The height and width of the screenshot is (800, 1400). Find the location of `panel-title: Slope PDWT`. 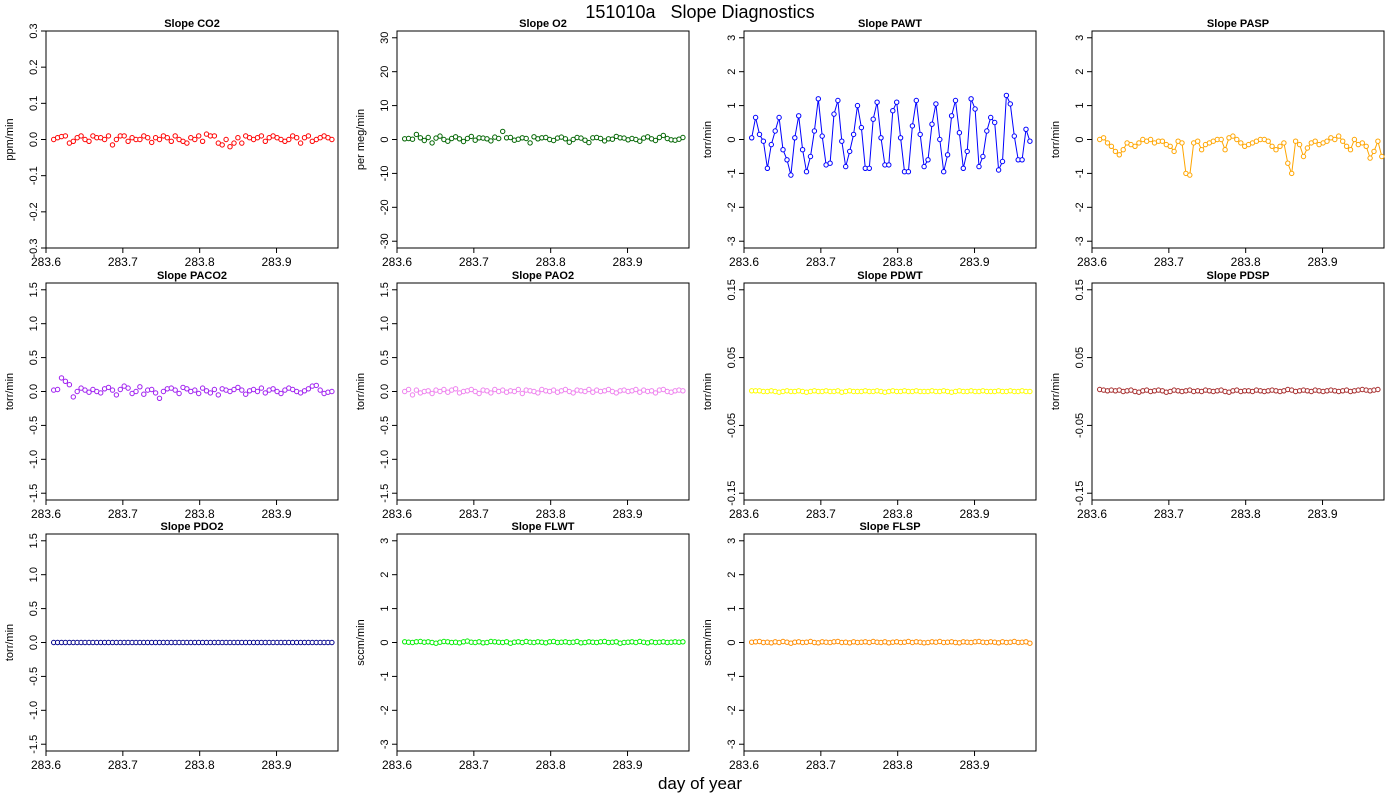

panel-title: Slope PDWT is located at coordinates (890, 276).